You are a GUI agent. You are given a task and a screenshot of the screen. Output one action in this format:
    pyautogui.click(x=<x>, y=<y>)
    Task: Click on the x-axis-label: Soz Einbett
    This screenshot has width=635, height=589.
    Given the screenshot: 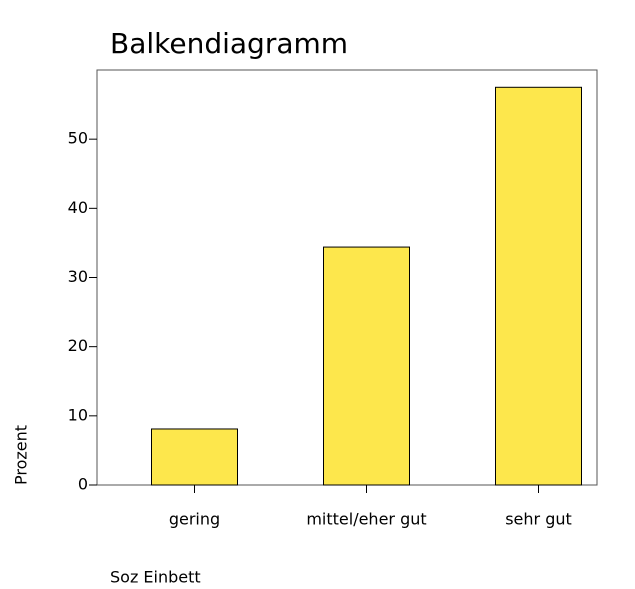 What is the action you would take?
    pyautogui.click(x=155, y=577)
    